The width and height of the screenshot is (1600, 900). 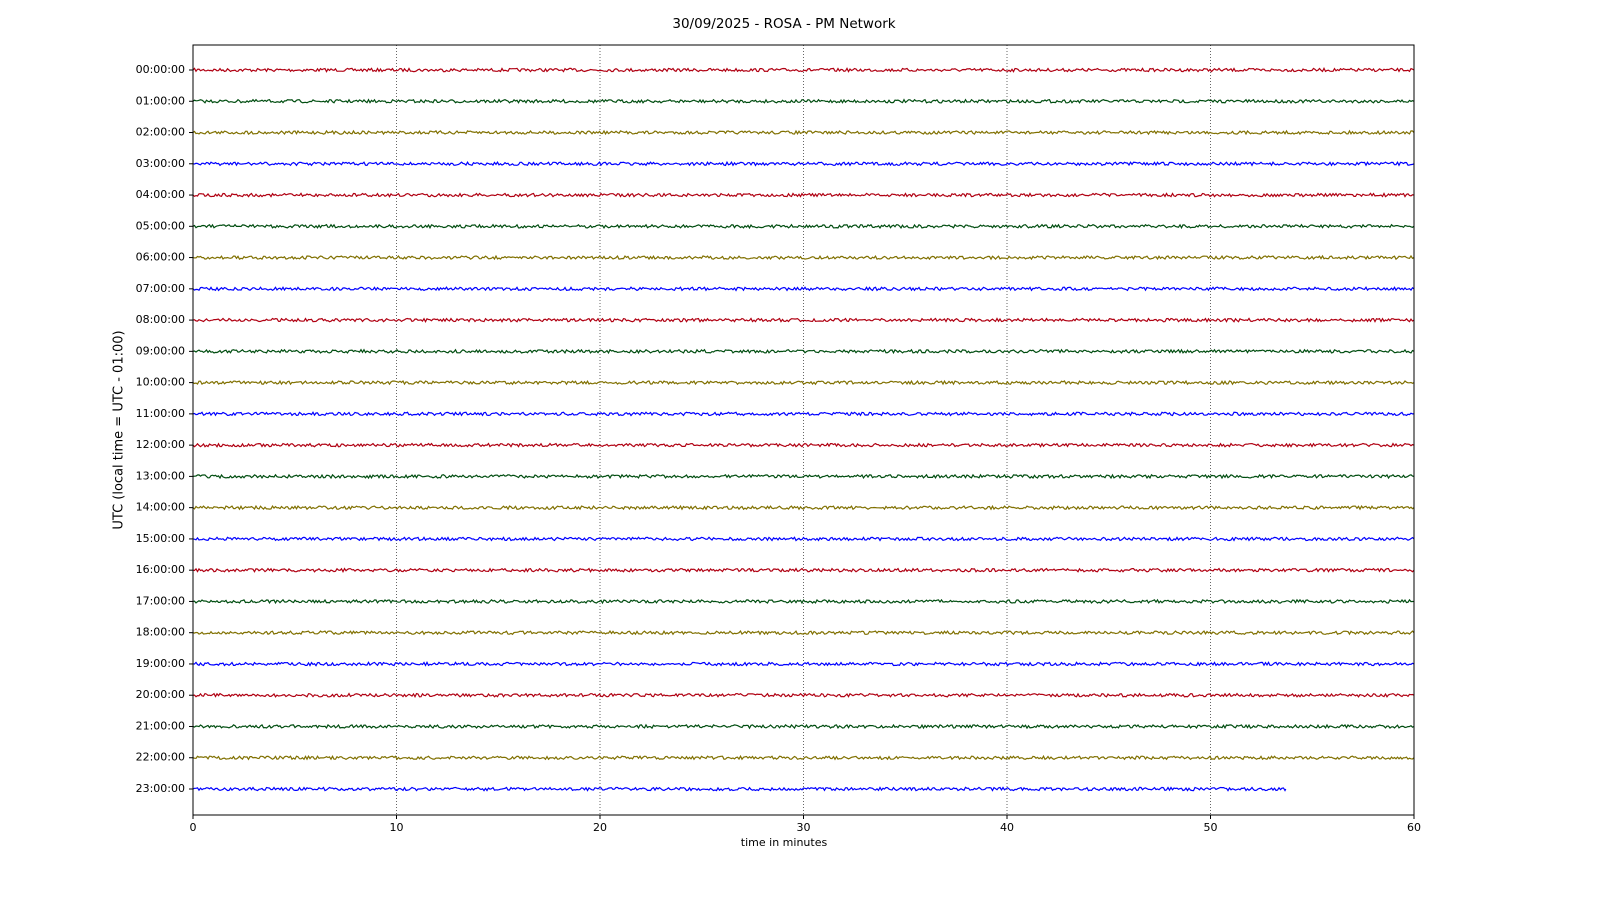 I want to click on y-tick-label: 22:00:00, so click(x=160, y=757).